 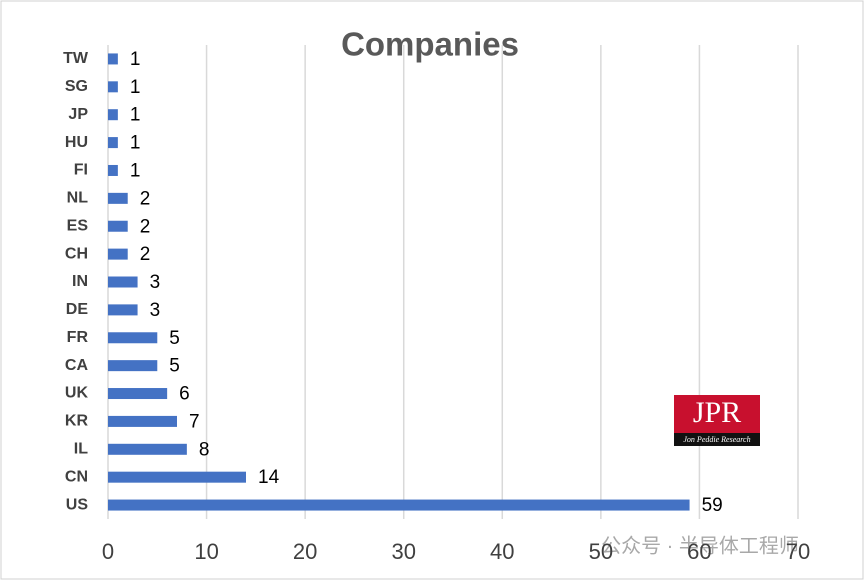 What do you see at coordinates (81, 170) in the screenshot?
I see `y-tick-label: FI` at bounding box center [81, 170].